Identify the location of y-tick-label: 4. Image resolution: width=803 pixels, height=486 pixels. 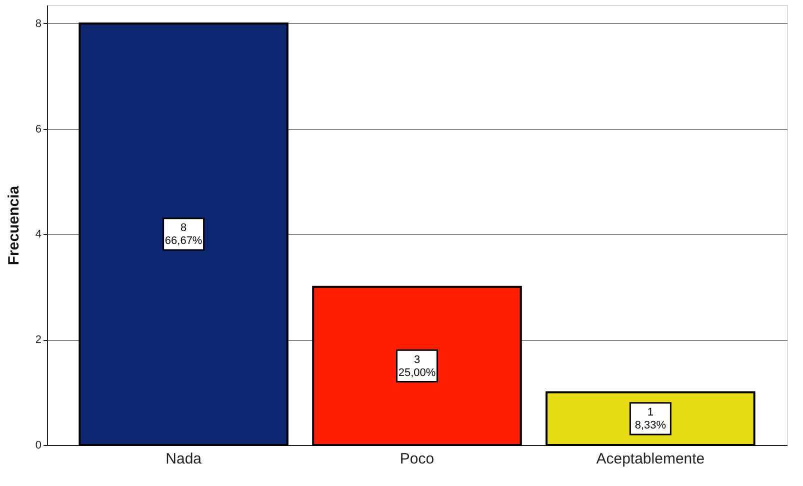
(38, 234).